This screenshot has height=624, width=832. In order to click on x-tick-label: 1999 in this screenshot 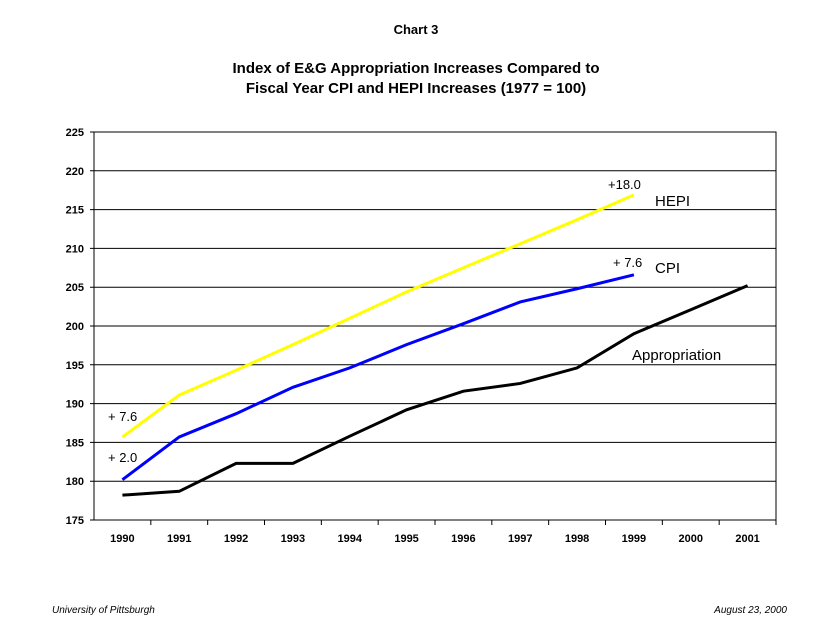, I will do `click(634, 539)`.